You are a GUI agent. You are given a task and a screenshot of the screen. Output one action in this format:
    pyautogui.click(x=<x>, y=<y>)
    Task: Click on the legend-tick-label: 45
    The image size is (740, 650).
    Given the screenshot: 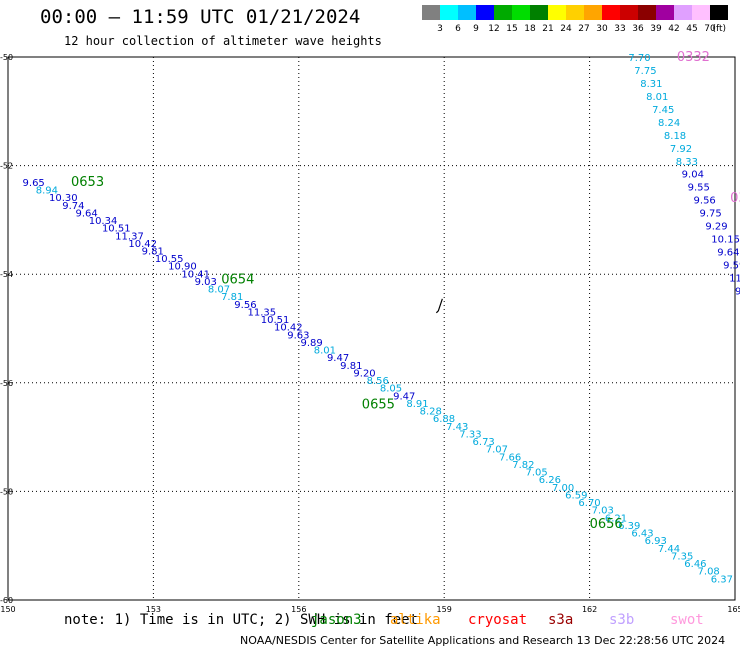 What is the action you would take?
    pyautogui.click(x=691, y=29)
    